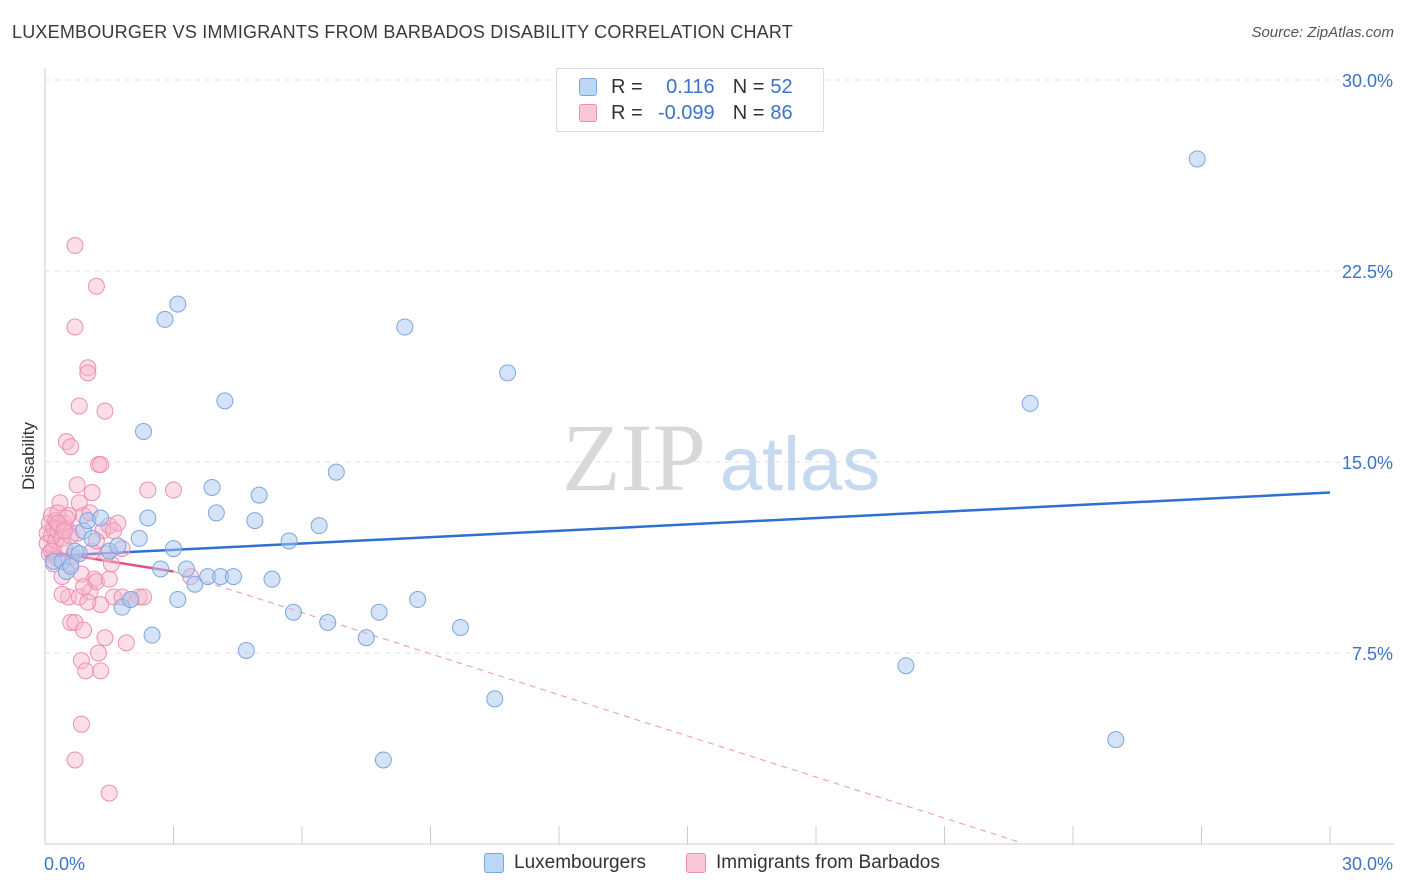 The width and height of the screenshot is (1406, 892). What do you see at coordinates (687, 524) in the screenshot?
I see `trend-line-luxembourgers` at bounding box center [687, 524].